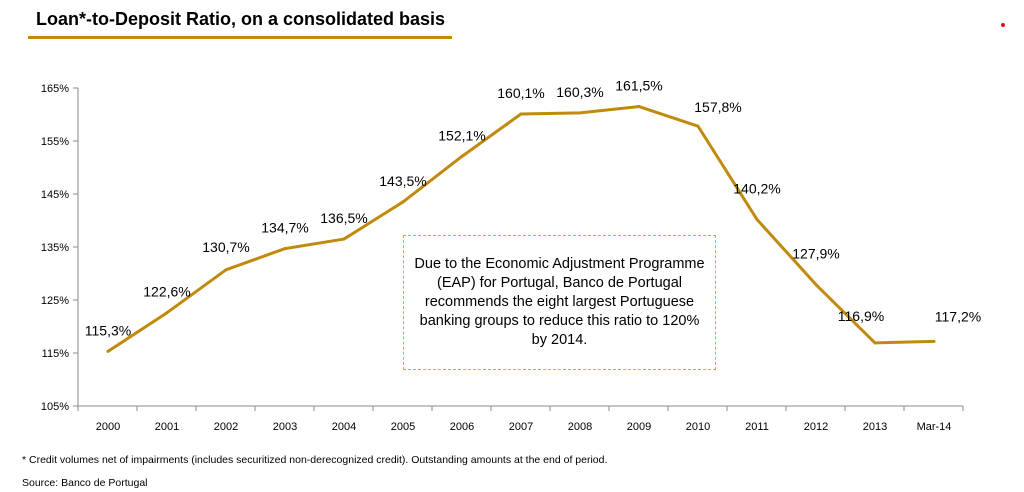  What do you see at coordinates (55, 89) in the screenshot?
I see `y-tick-label: 165%` at bounding box center [55, 89].